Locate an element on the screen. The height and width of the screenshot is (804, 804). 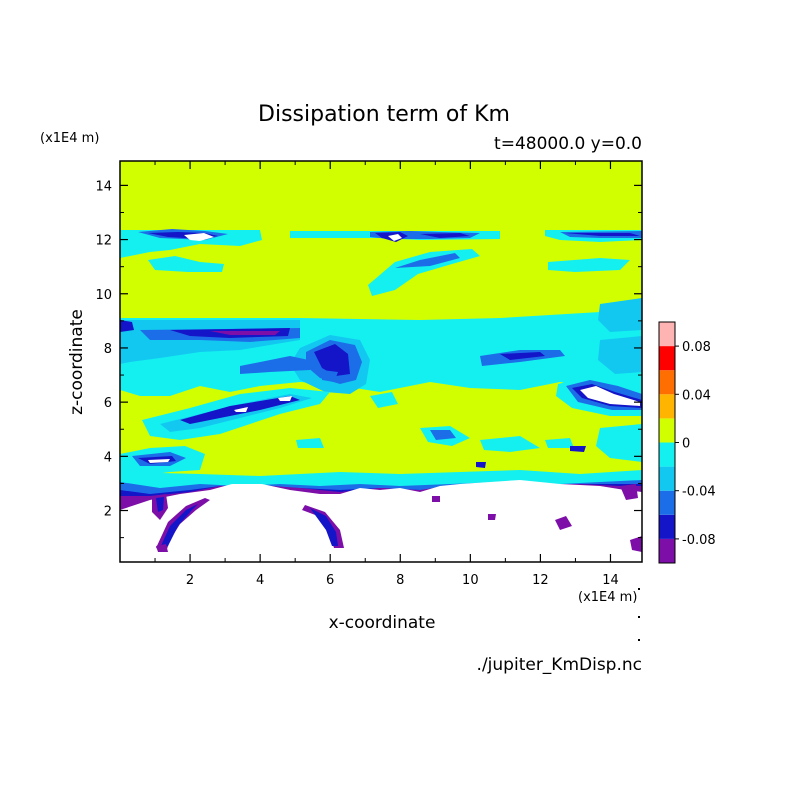
x-axis-label: x-coordinate is located at coordinates (382, 623).